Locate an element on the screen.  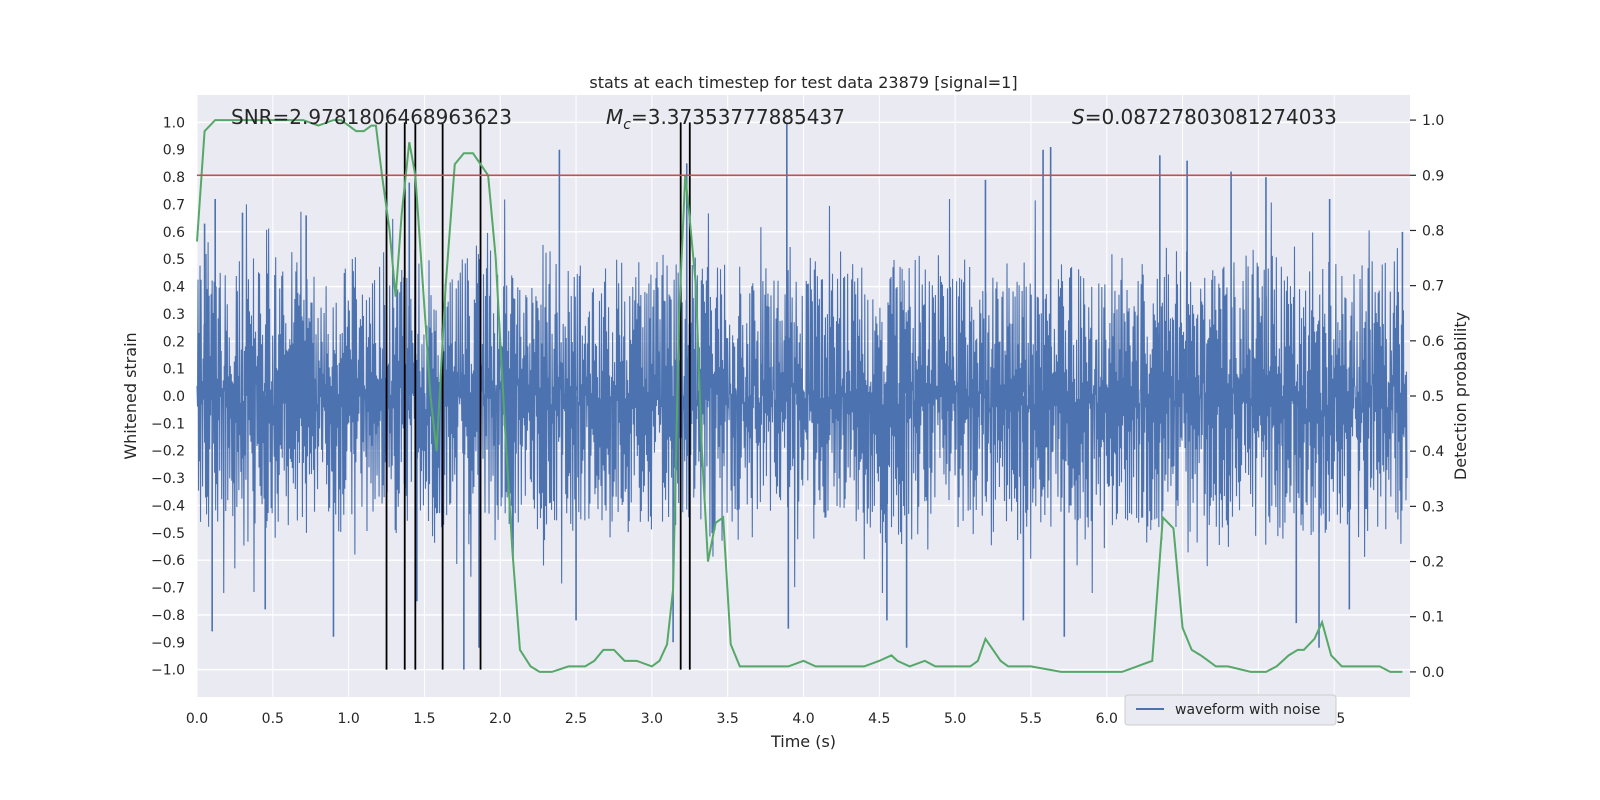
y-tick-label: 0.3 is located at coordinates (174, 315).